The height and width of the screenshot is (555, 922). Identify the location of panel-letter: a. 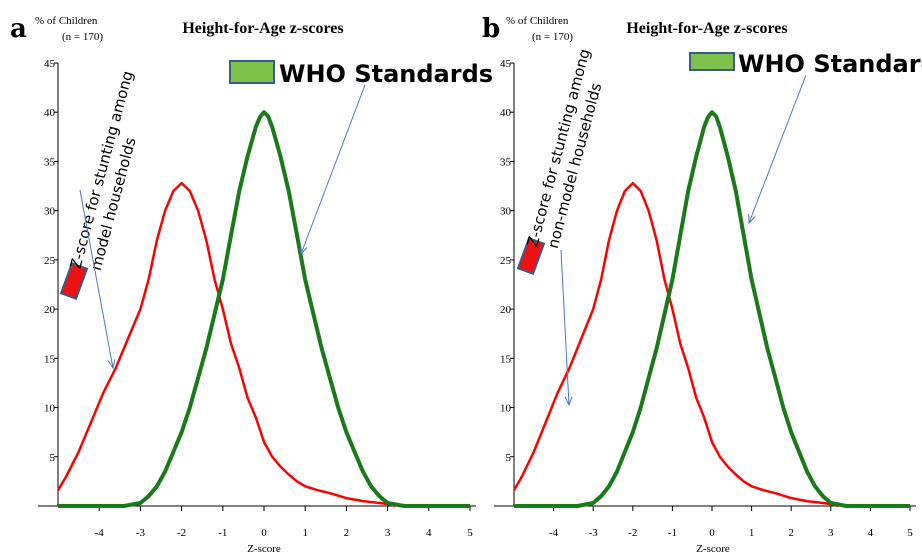
(18, 29).